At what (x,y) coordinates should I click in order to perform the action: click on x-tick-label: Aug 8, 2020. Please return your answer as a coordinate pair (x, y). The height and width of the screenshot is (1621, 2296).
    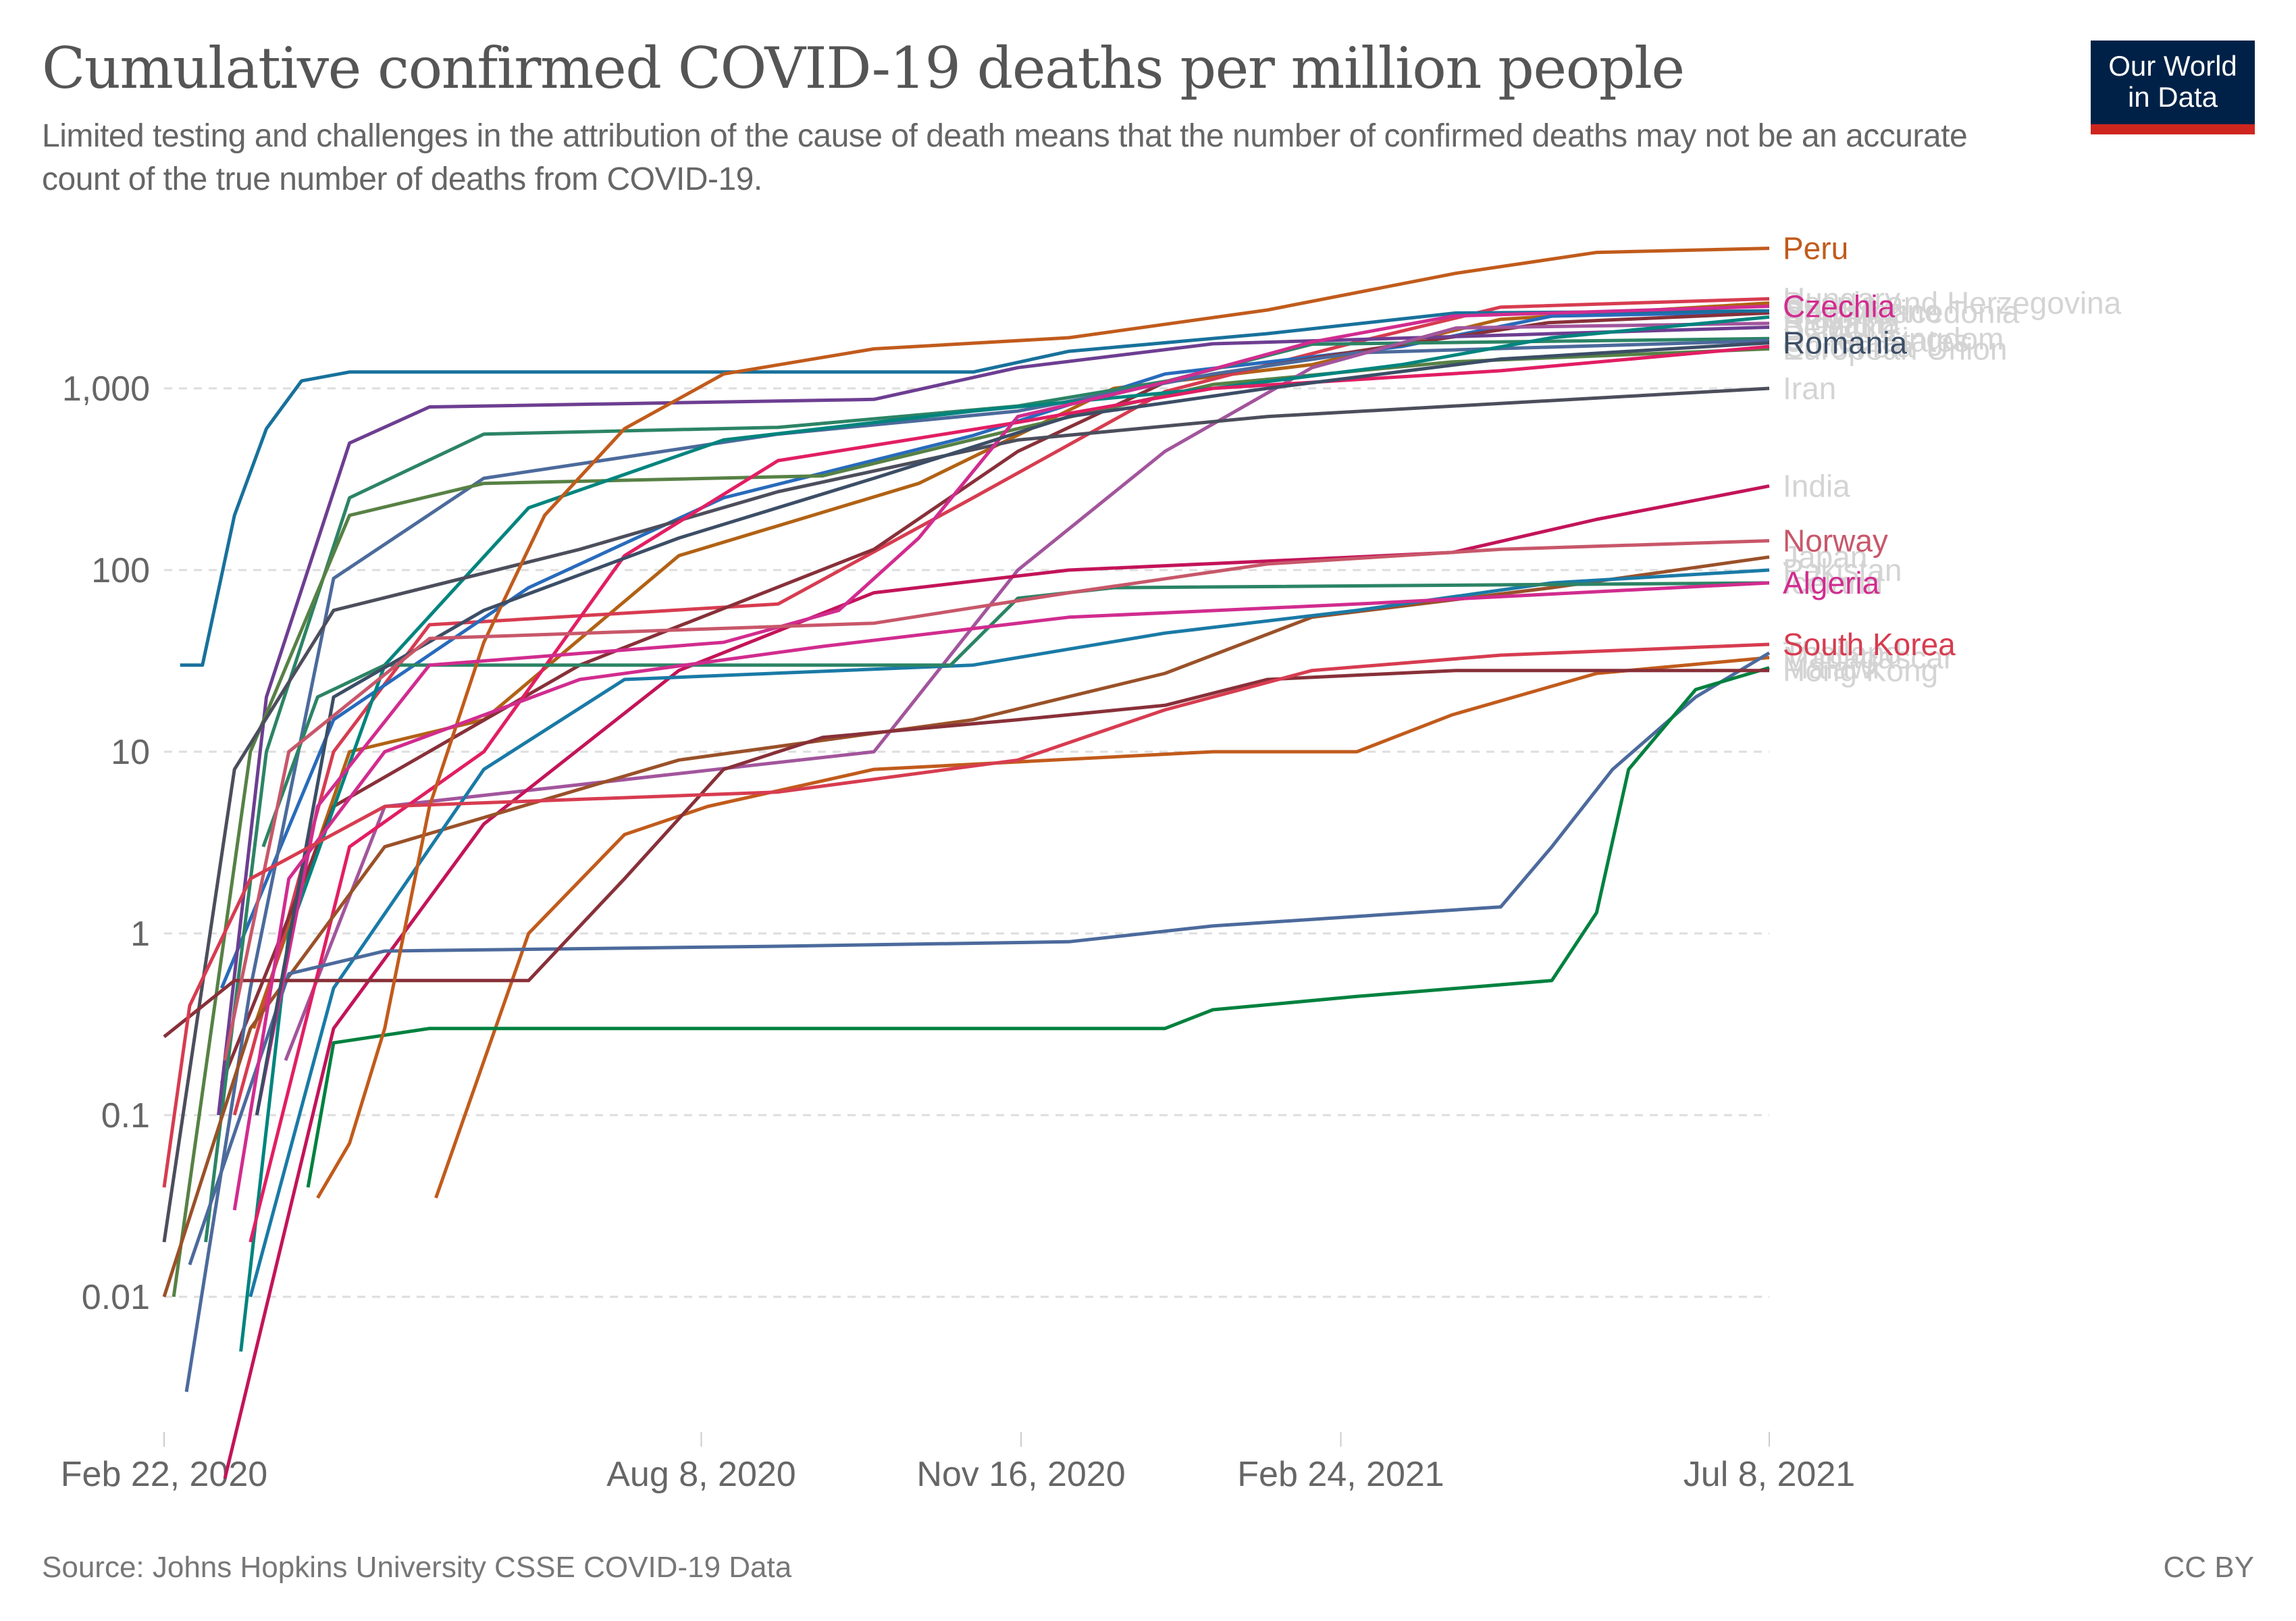
    Looking at the image, I should click on (700, 1474).